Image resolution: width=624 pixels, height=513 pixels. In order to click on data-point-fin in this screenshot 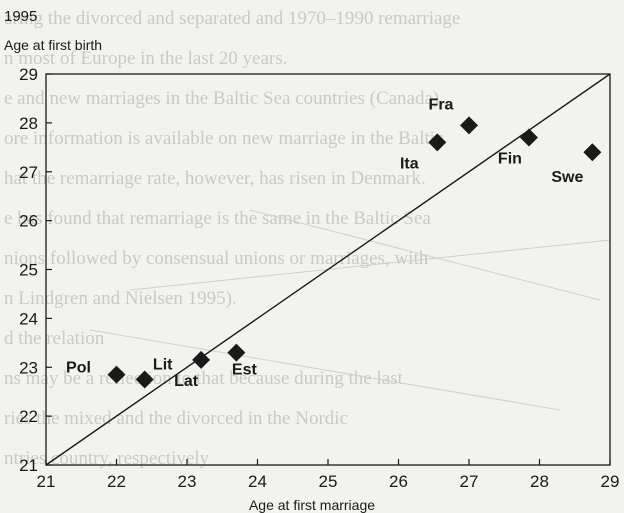, I will do `click(528, 137)`.